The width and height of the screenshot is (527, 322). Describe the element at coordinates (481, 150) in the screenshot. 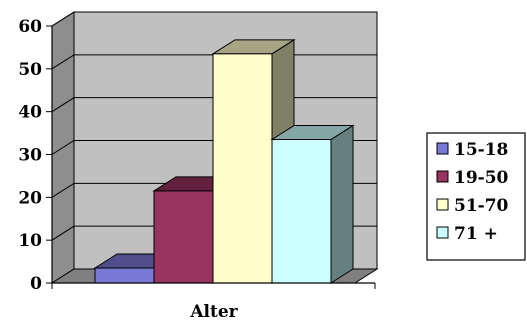

I see `legend-label: 15-18` at that location.